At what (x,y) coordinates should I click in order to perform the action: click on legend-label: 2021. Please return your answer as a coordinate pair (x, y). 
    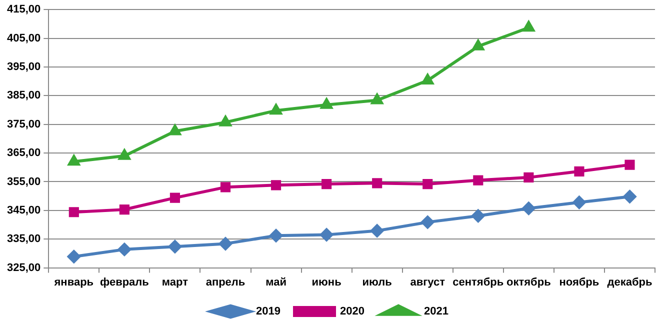
    Looking at the image, I should click on (436, 312).